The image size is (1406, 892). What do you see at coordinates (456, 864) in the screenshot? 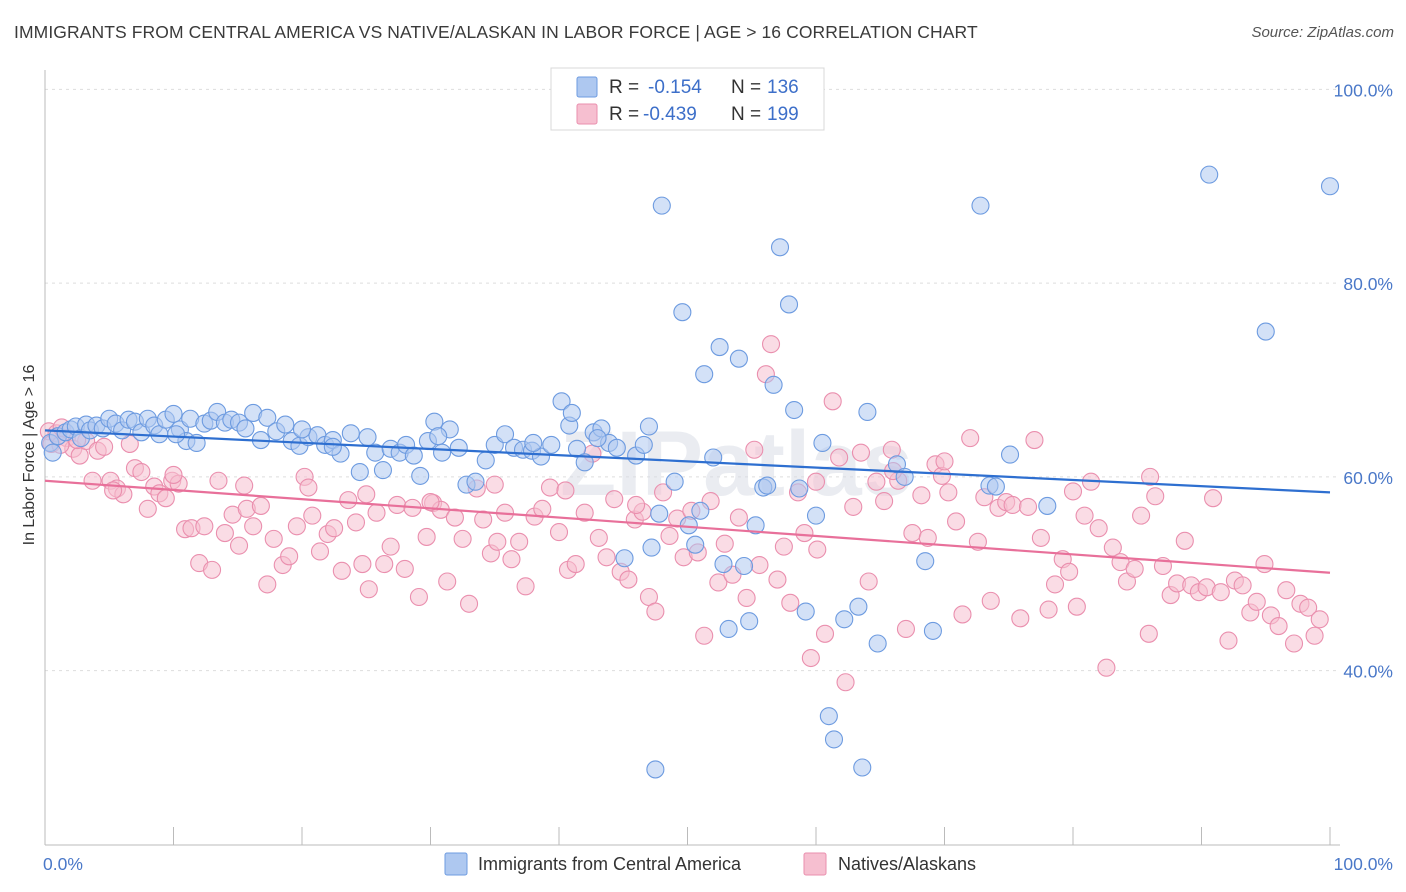
I see `legend-swatch-blue` at bounding box center [456, 864].